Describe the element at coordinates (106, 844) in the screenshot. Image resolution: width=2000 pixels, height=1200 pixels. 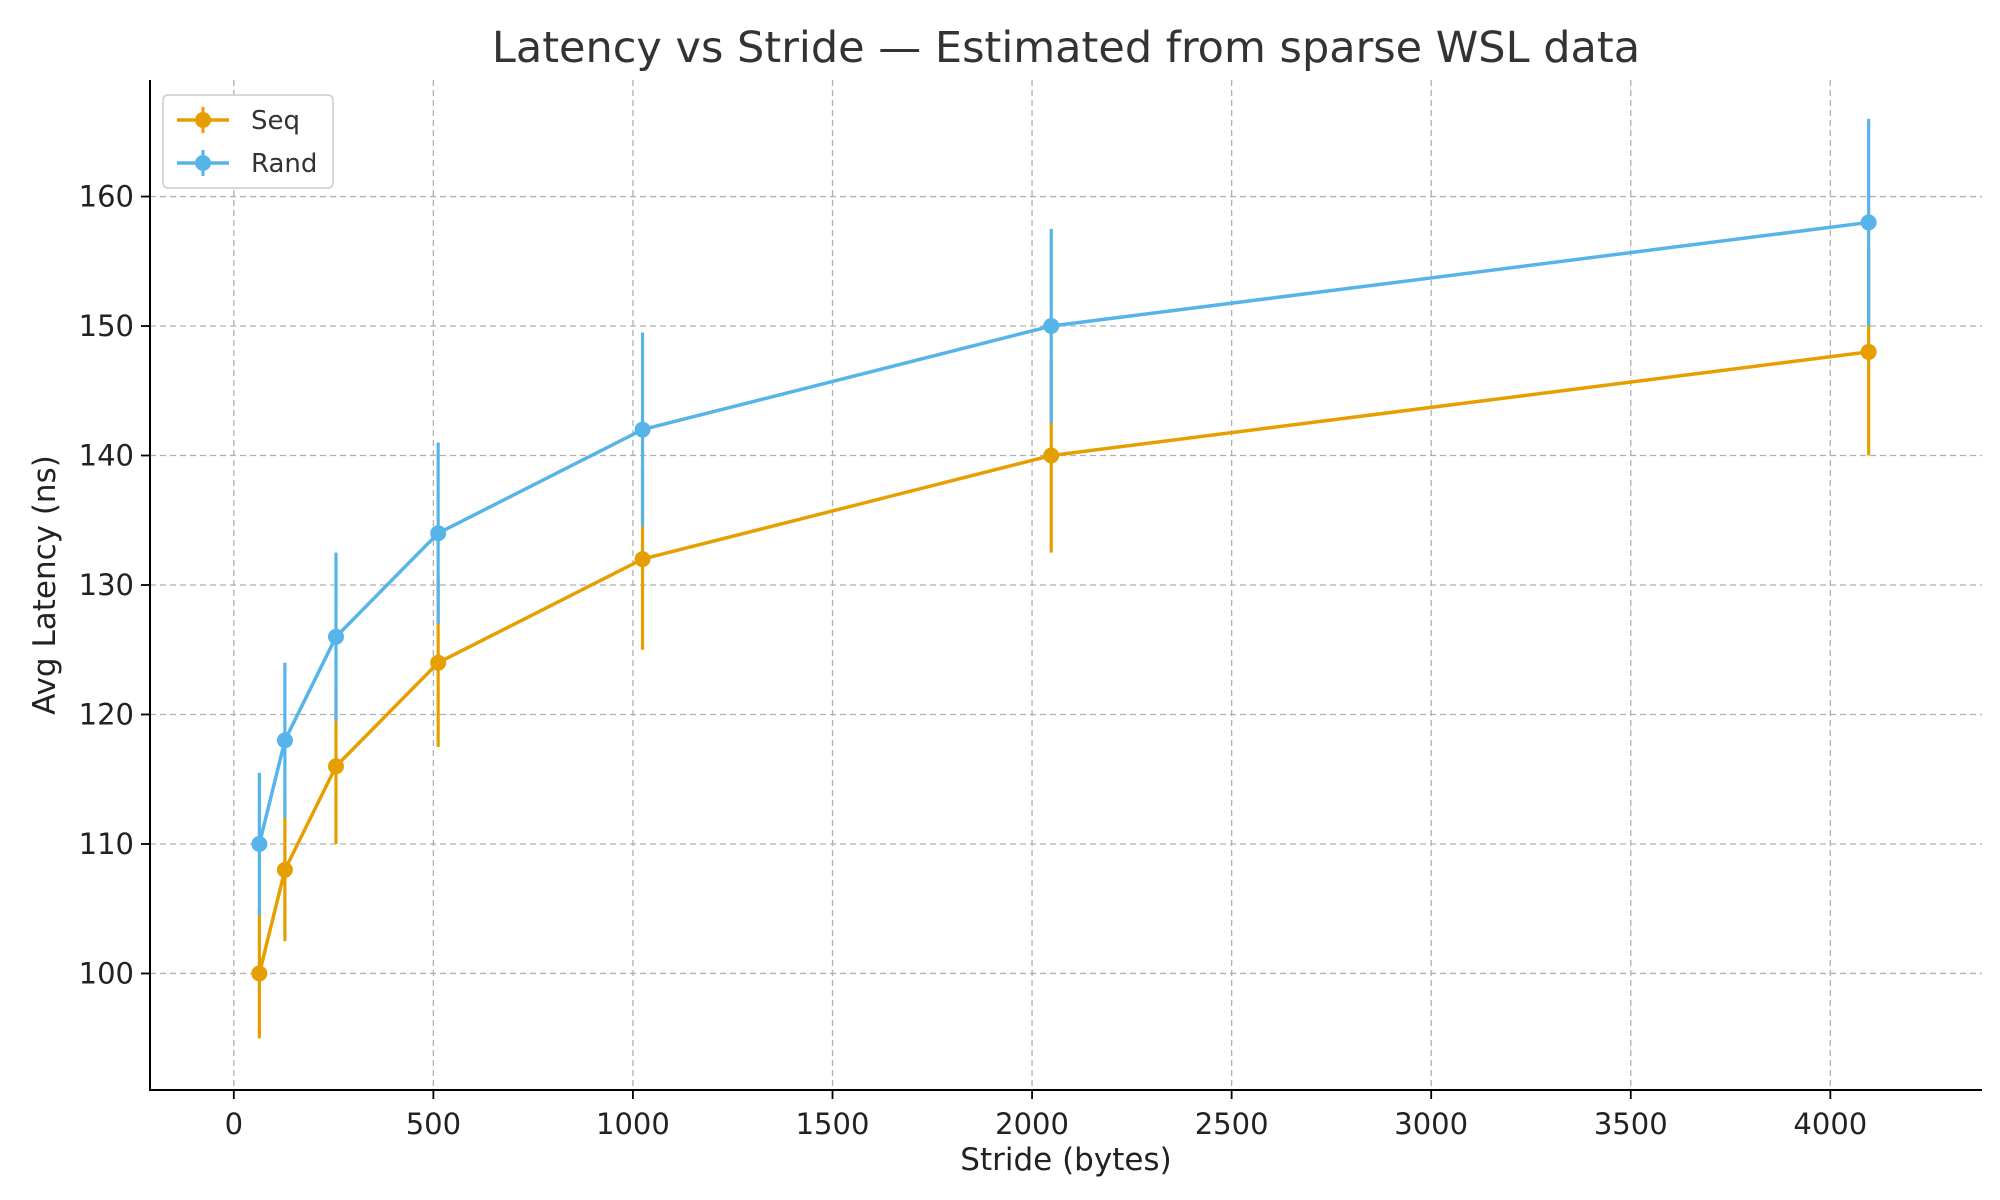
I see `y-tick-label: 110` at that location.